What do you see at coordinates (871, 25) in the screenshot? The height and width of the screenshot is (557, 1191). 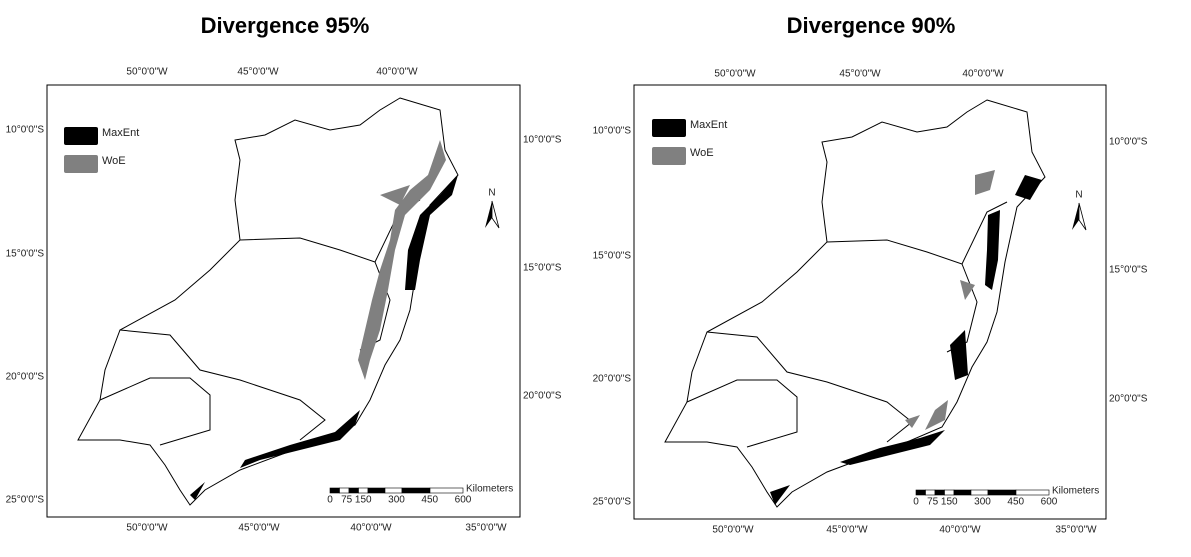 I see `map-title: Divergence 90%` at bounding box center [871, 25].